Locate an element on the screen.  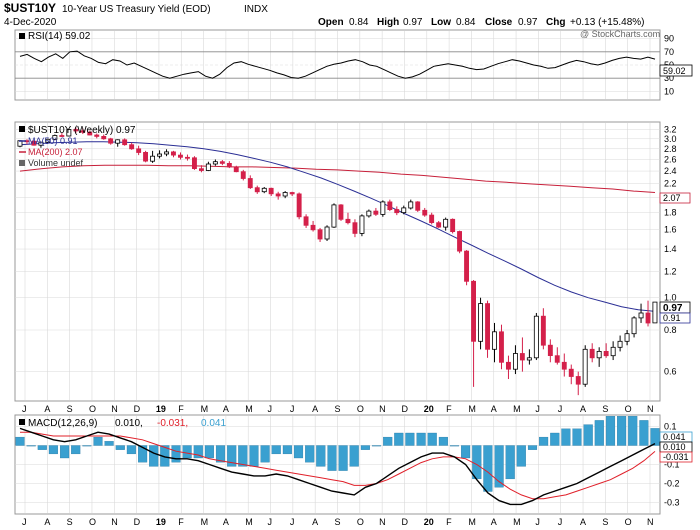
symbol-name: 10-Year US Treasury Yield (EOD) is located at coordinates (136, 9).